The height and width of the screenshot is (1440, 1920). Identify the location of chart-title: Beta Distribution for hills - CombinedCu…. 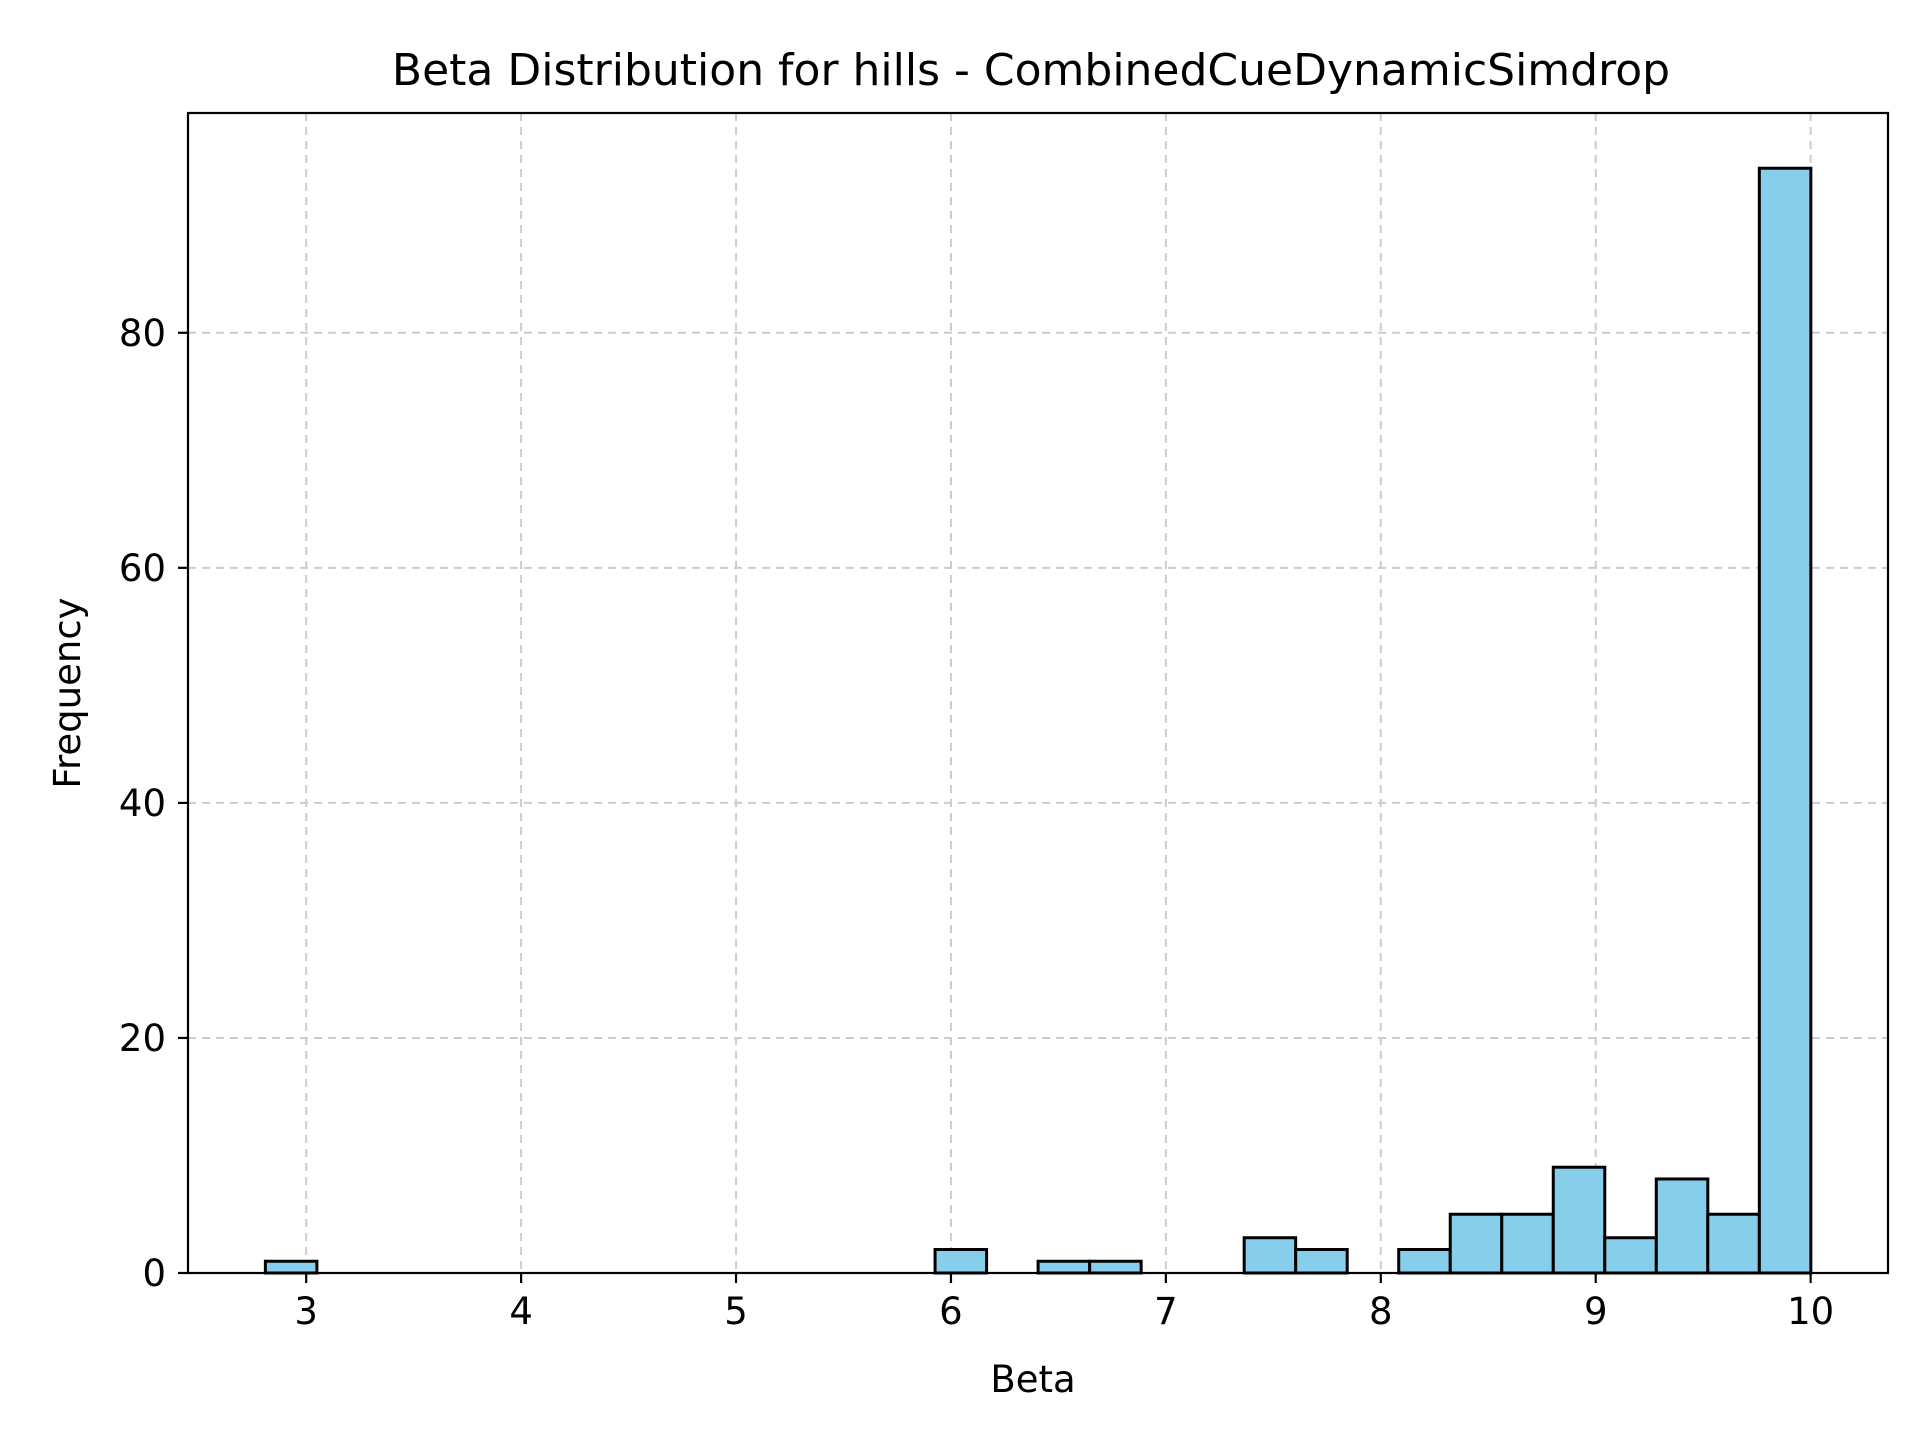
(1031, 70).